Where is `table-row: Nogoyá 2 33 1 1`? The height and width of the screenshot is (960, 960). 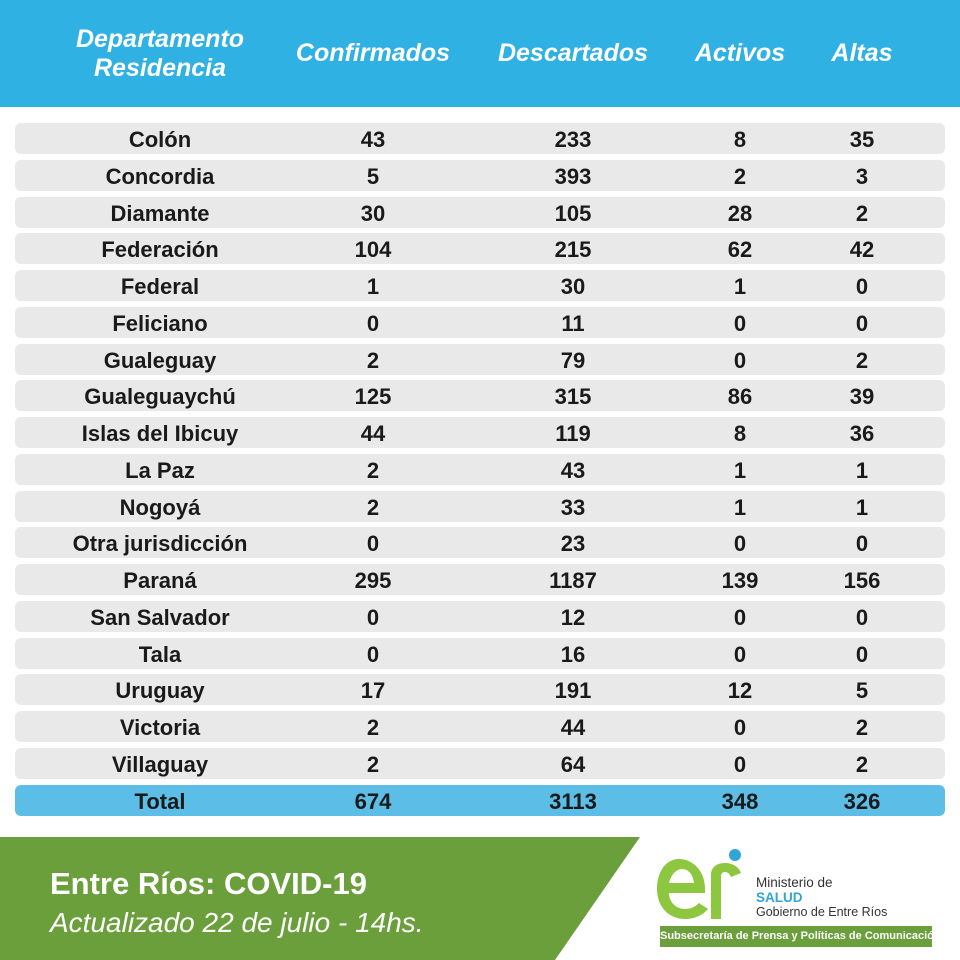 table-row: Nogoyá 2 33 1 1 is located at coordinates (480, 506).